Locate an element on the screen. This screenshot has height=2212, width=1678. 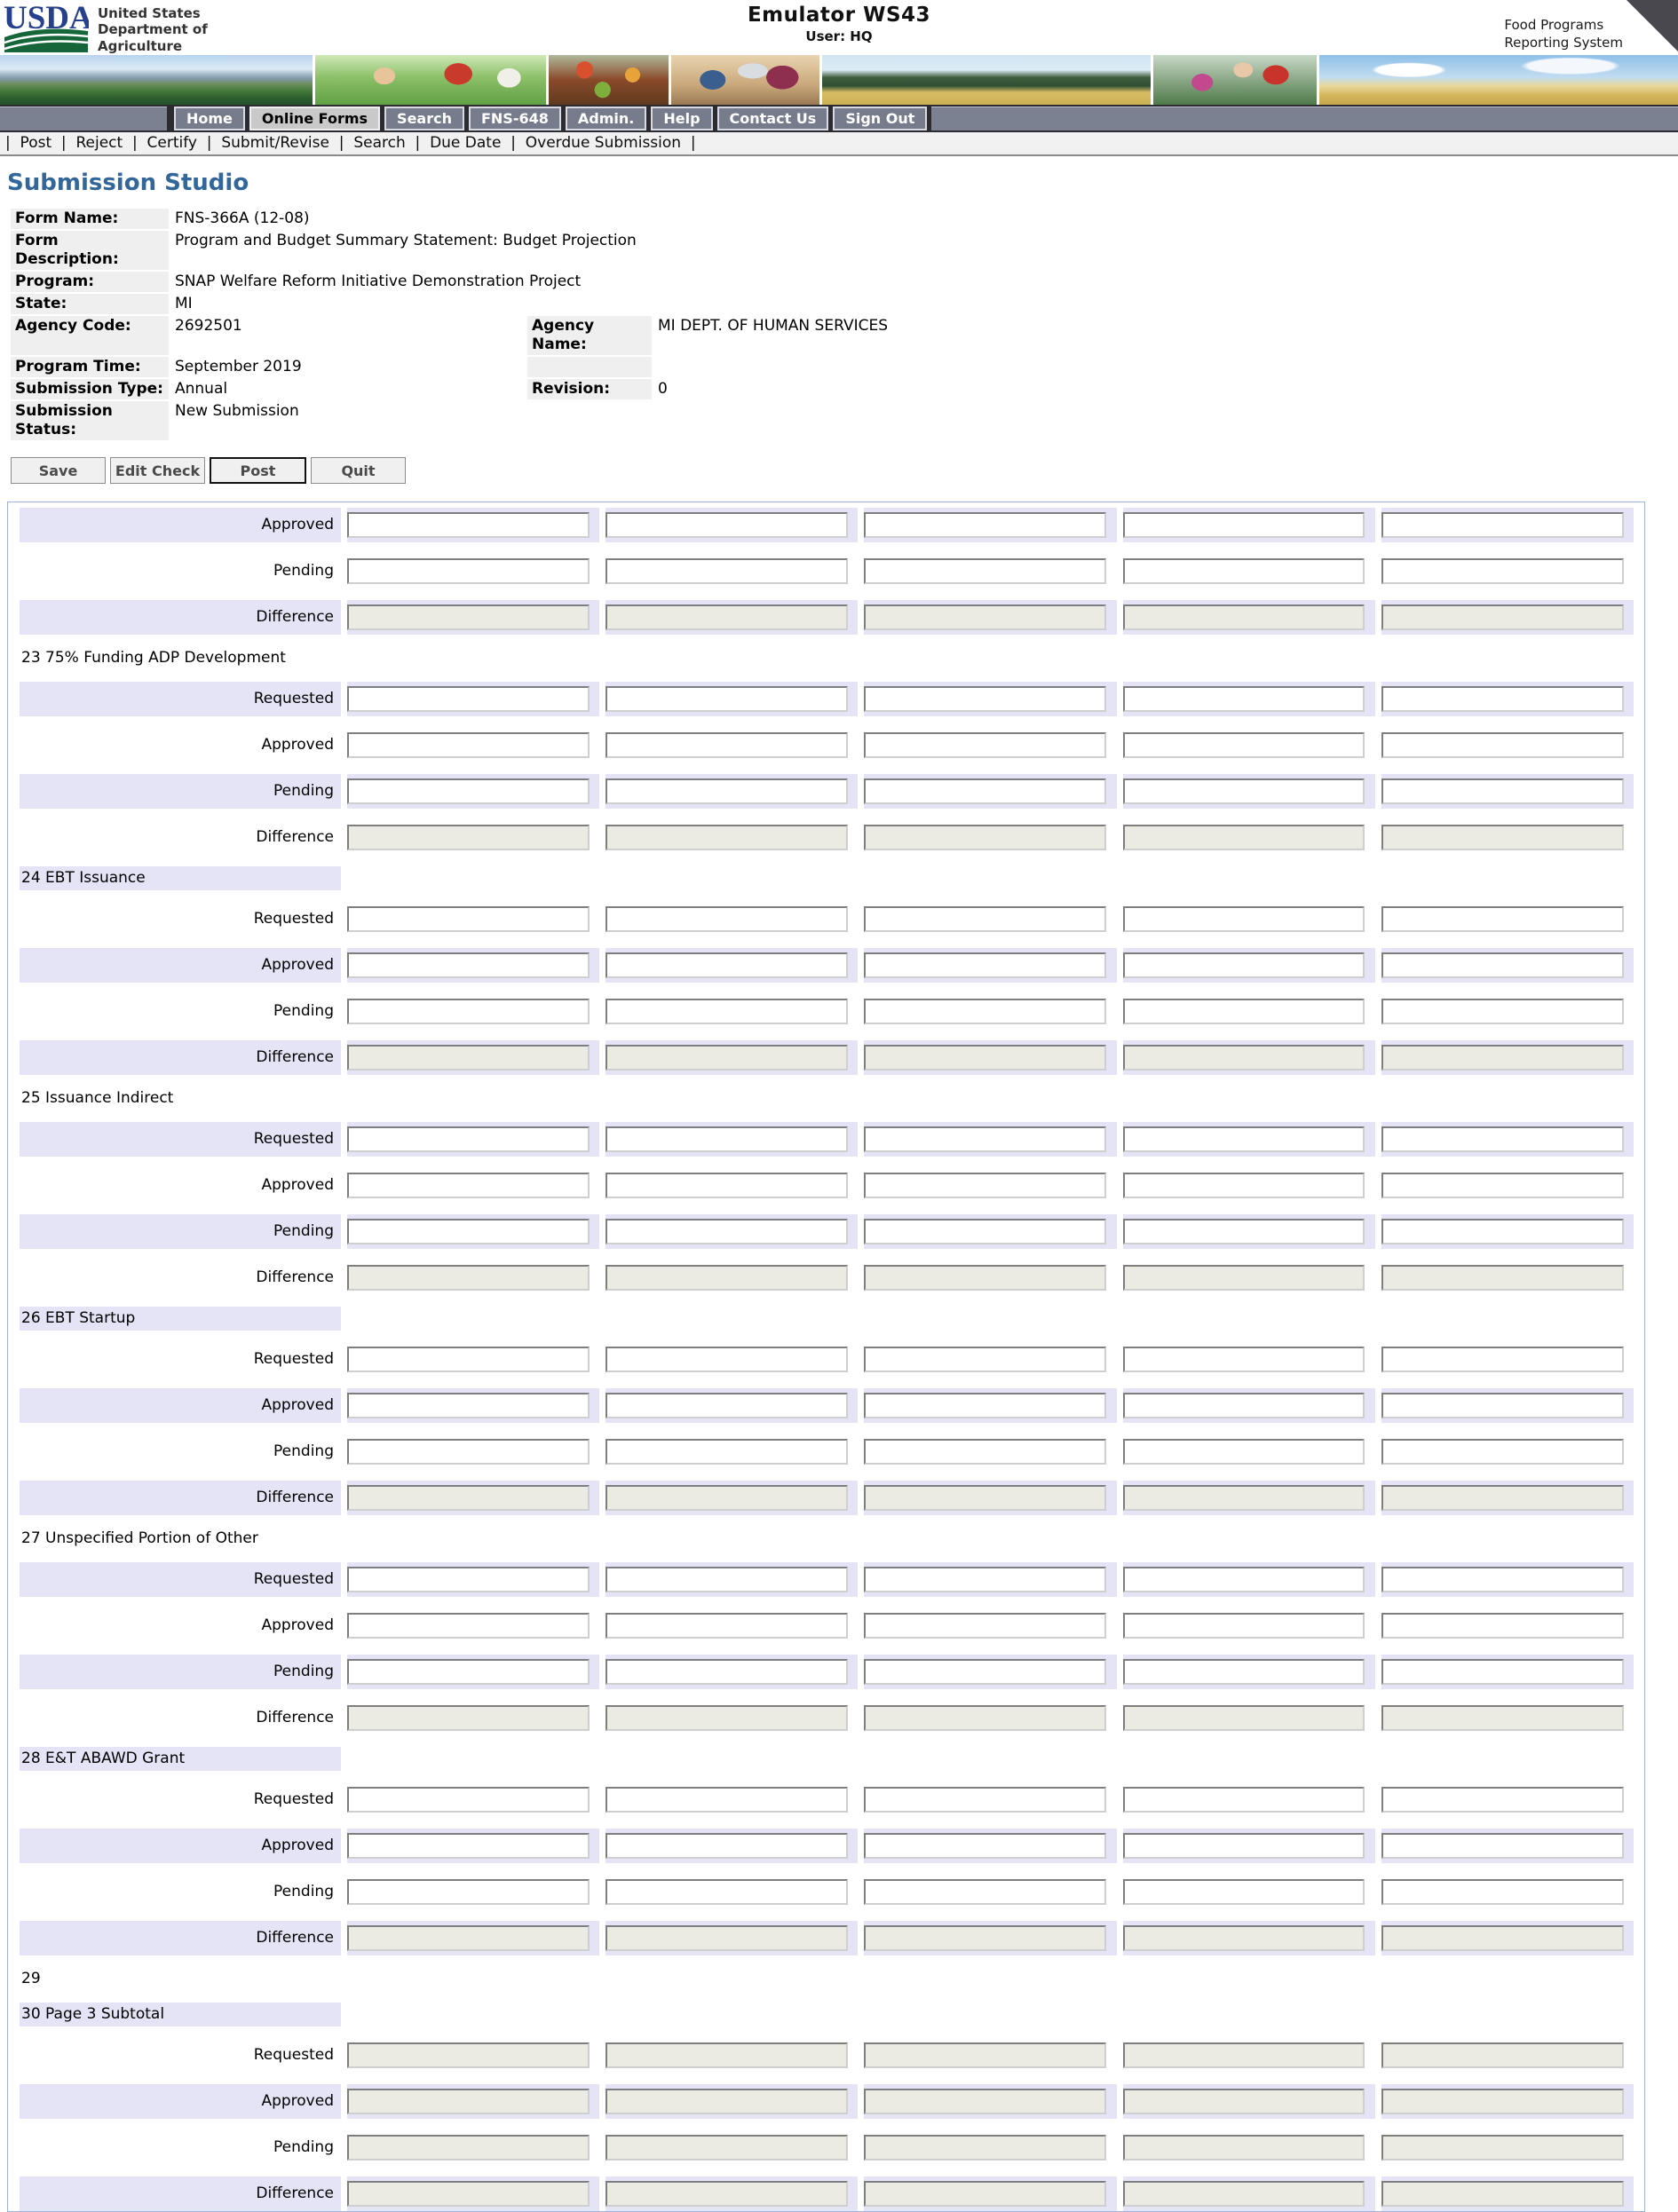
amount-input-23-approved-col1 is located at coordinates (468, 745).